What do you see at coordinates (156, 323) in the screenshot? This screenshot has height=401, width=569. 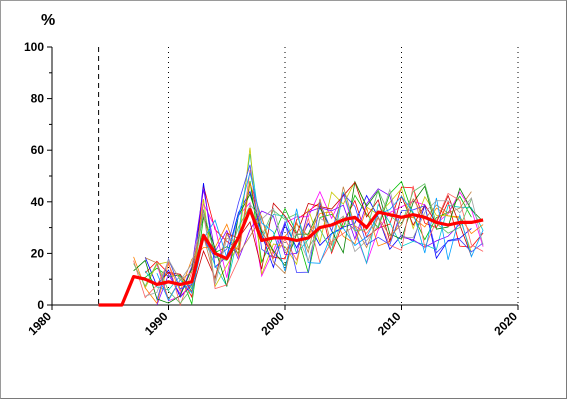 I see `x-tick-label-1990: 1990` at bounding box center [156, 323].